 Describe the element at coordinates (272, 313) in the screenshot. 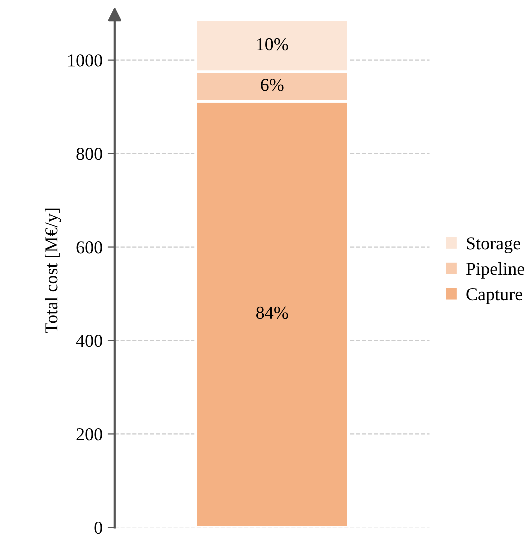

I see `annotation: 84%` at that location.